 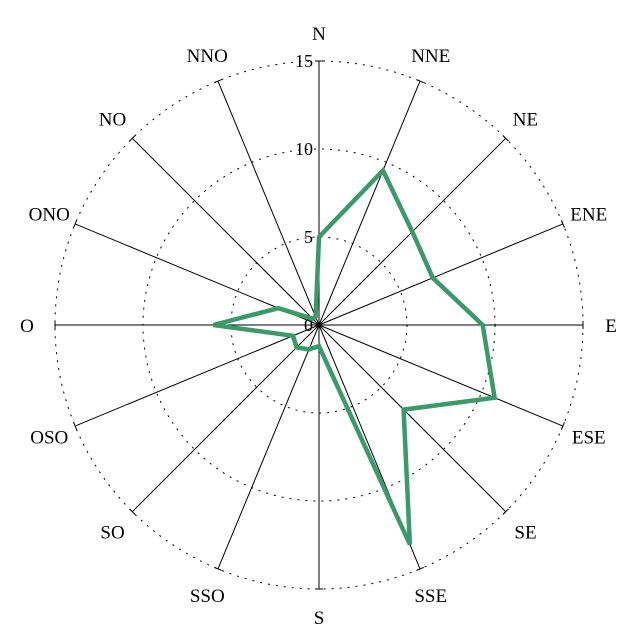 What do you see at coordinates (420, 81) in the screenshot?
I see `axis-end-tick-nne` at bounding box center [420, 81].